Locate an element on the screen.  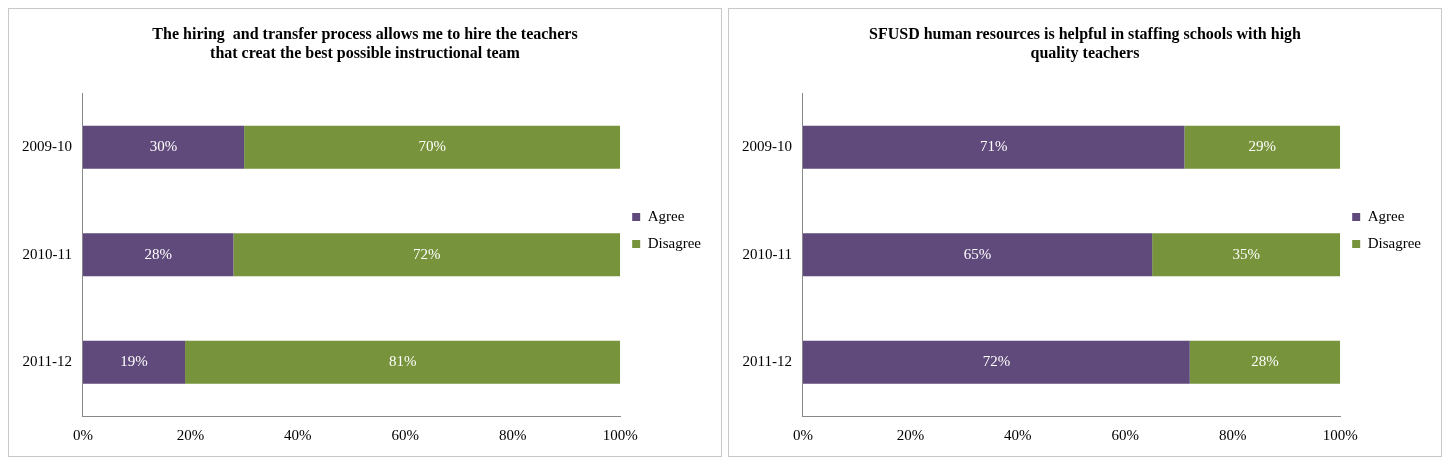
data-label: 70% is located at coordinates (432, 146).